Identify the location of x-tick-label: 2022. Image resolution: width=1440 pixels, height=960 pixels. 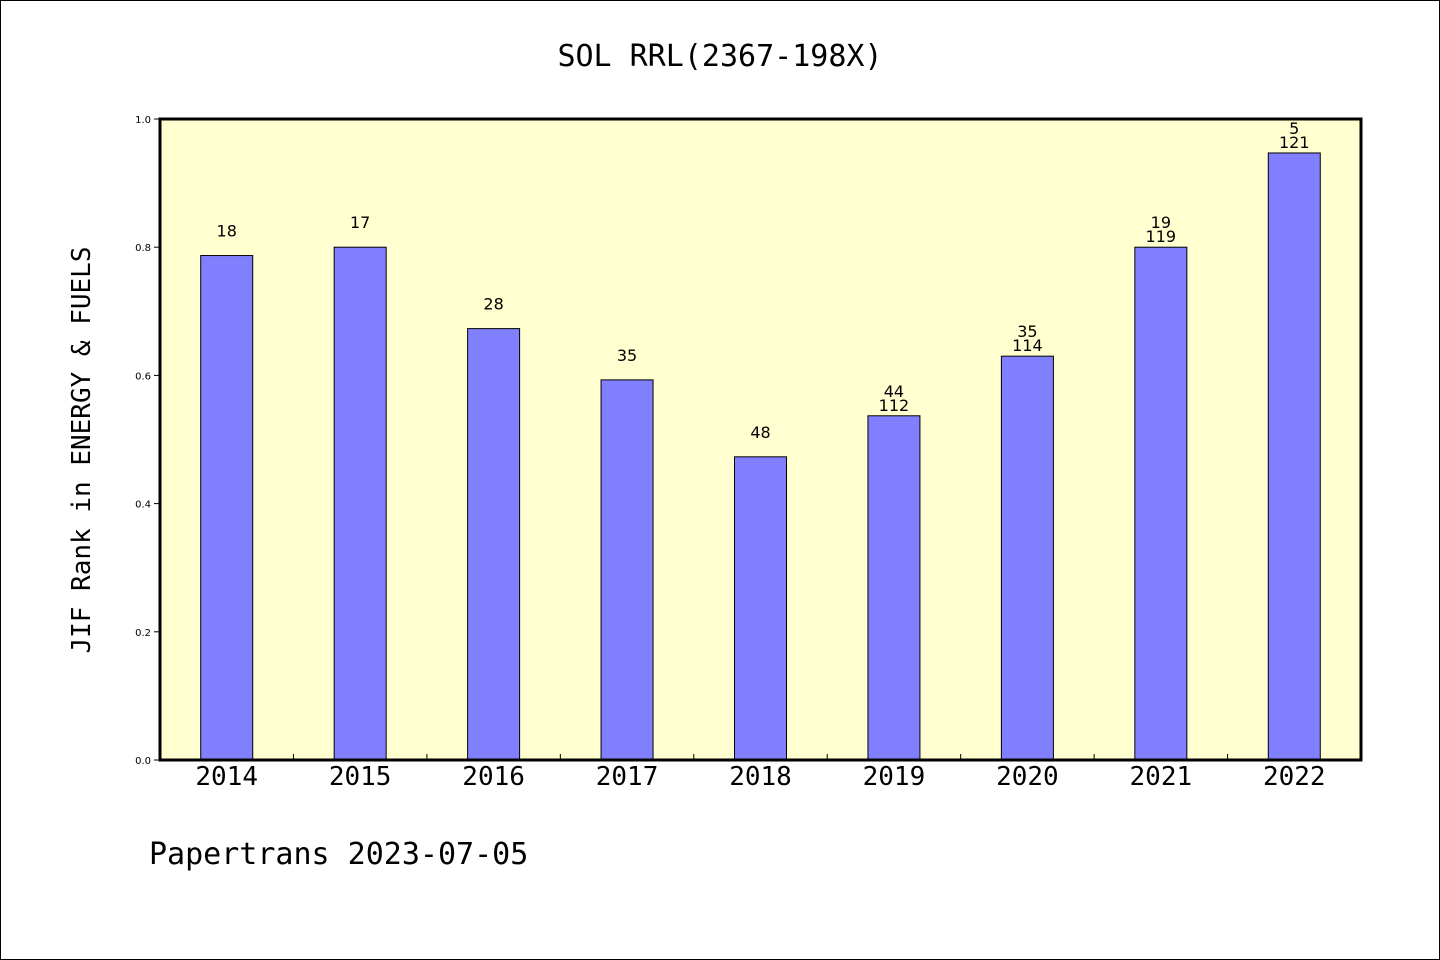
(1294, 777).